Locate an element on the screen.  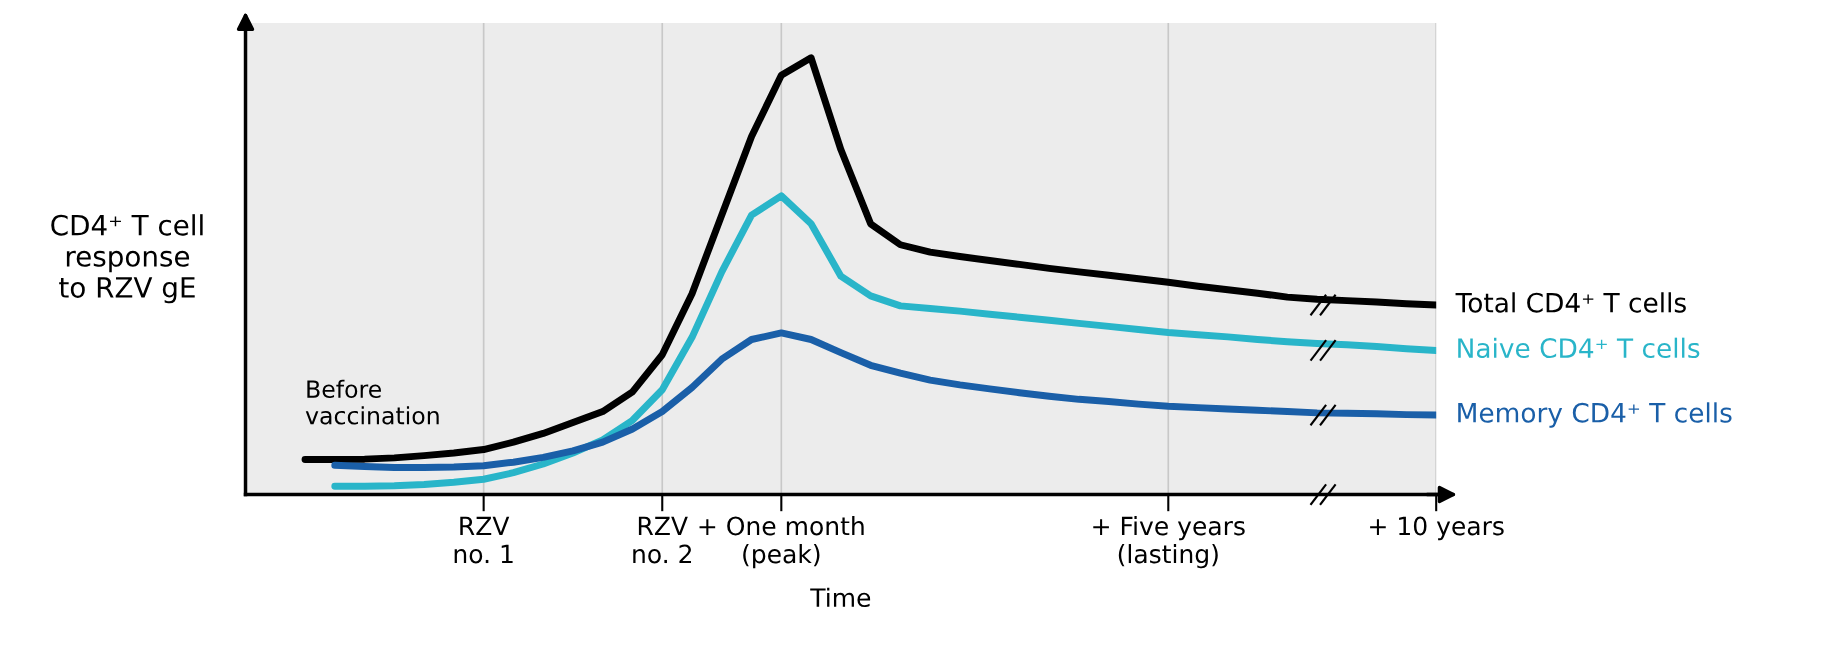
x-tick-label: RZV no. 2 is located at coordinates (662, 540).